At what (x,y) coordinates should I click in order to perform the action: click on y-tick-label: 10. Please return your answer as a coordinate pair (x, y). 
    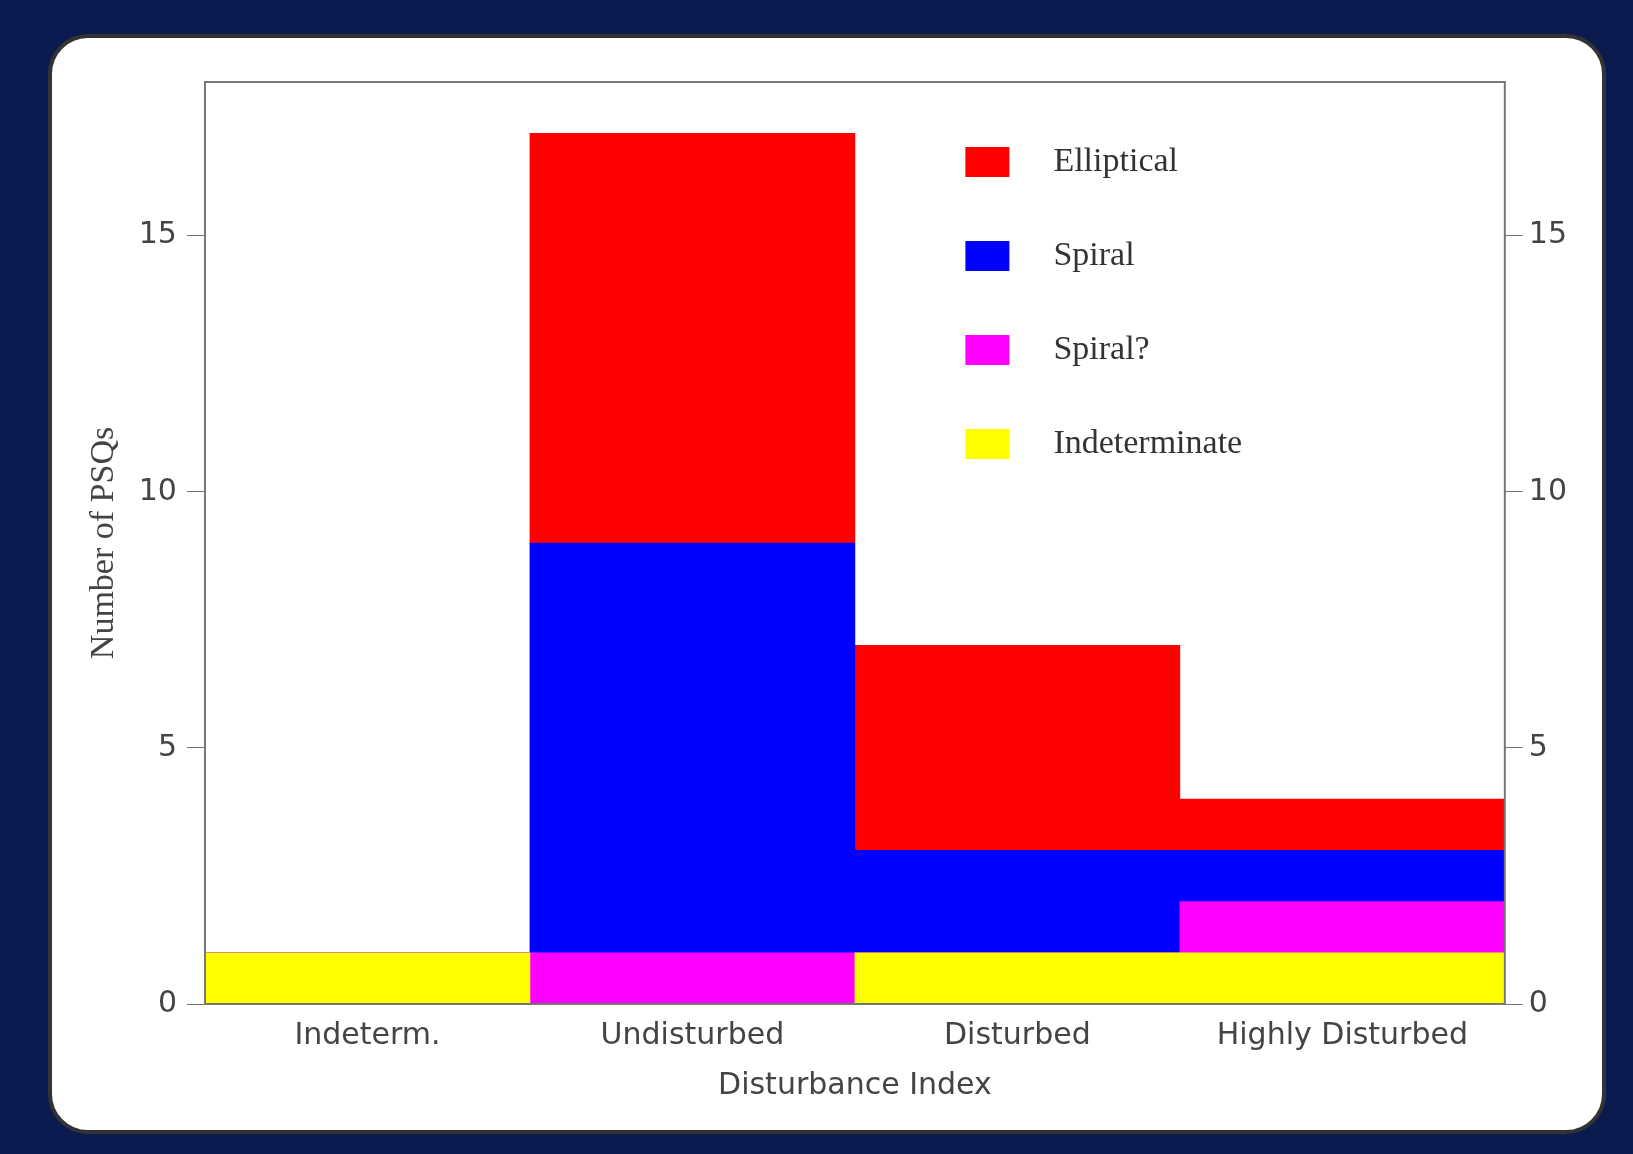
    Looking at the image, I should click on (157, 489).